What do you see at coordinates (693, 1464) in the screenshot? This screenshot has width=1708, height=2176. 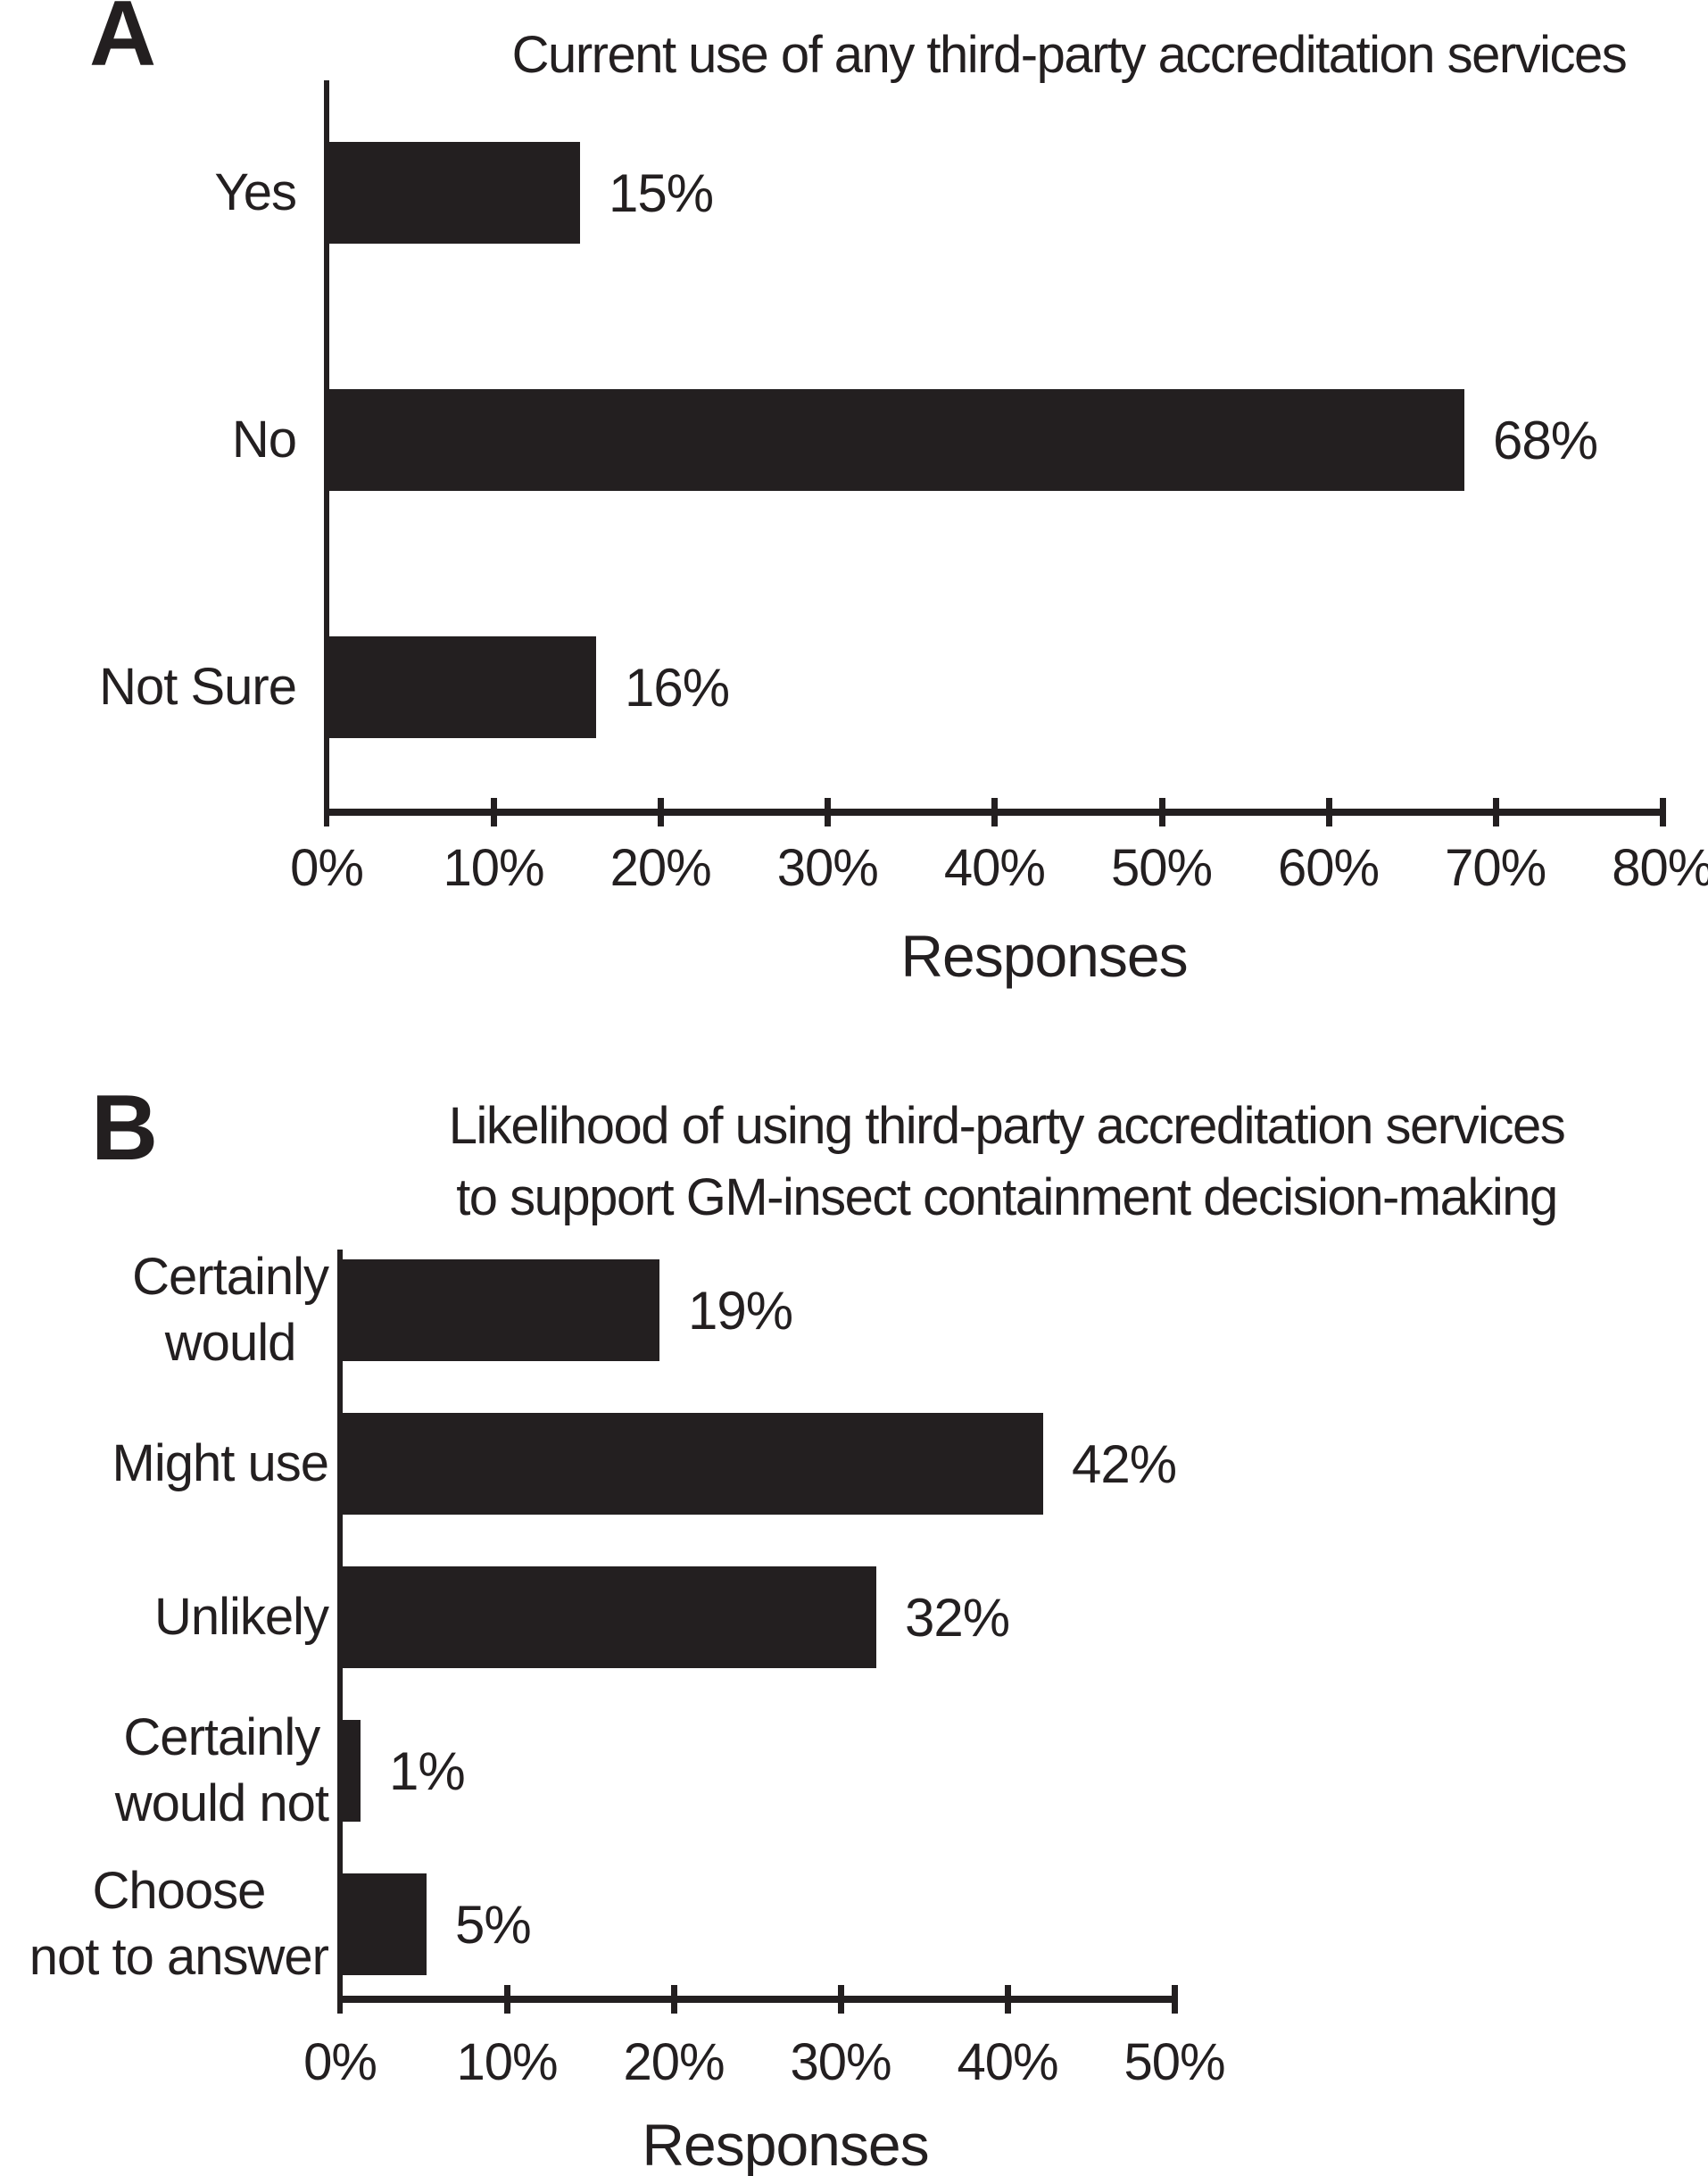 I see `bar-might-use` at bounding box center [693, 1464].